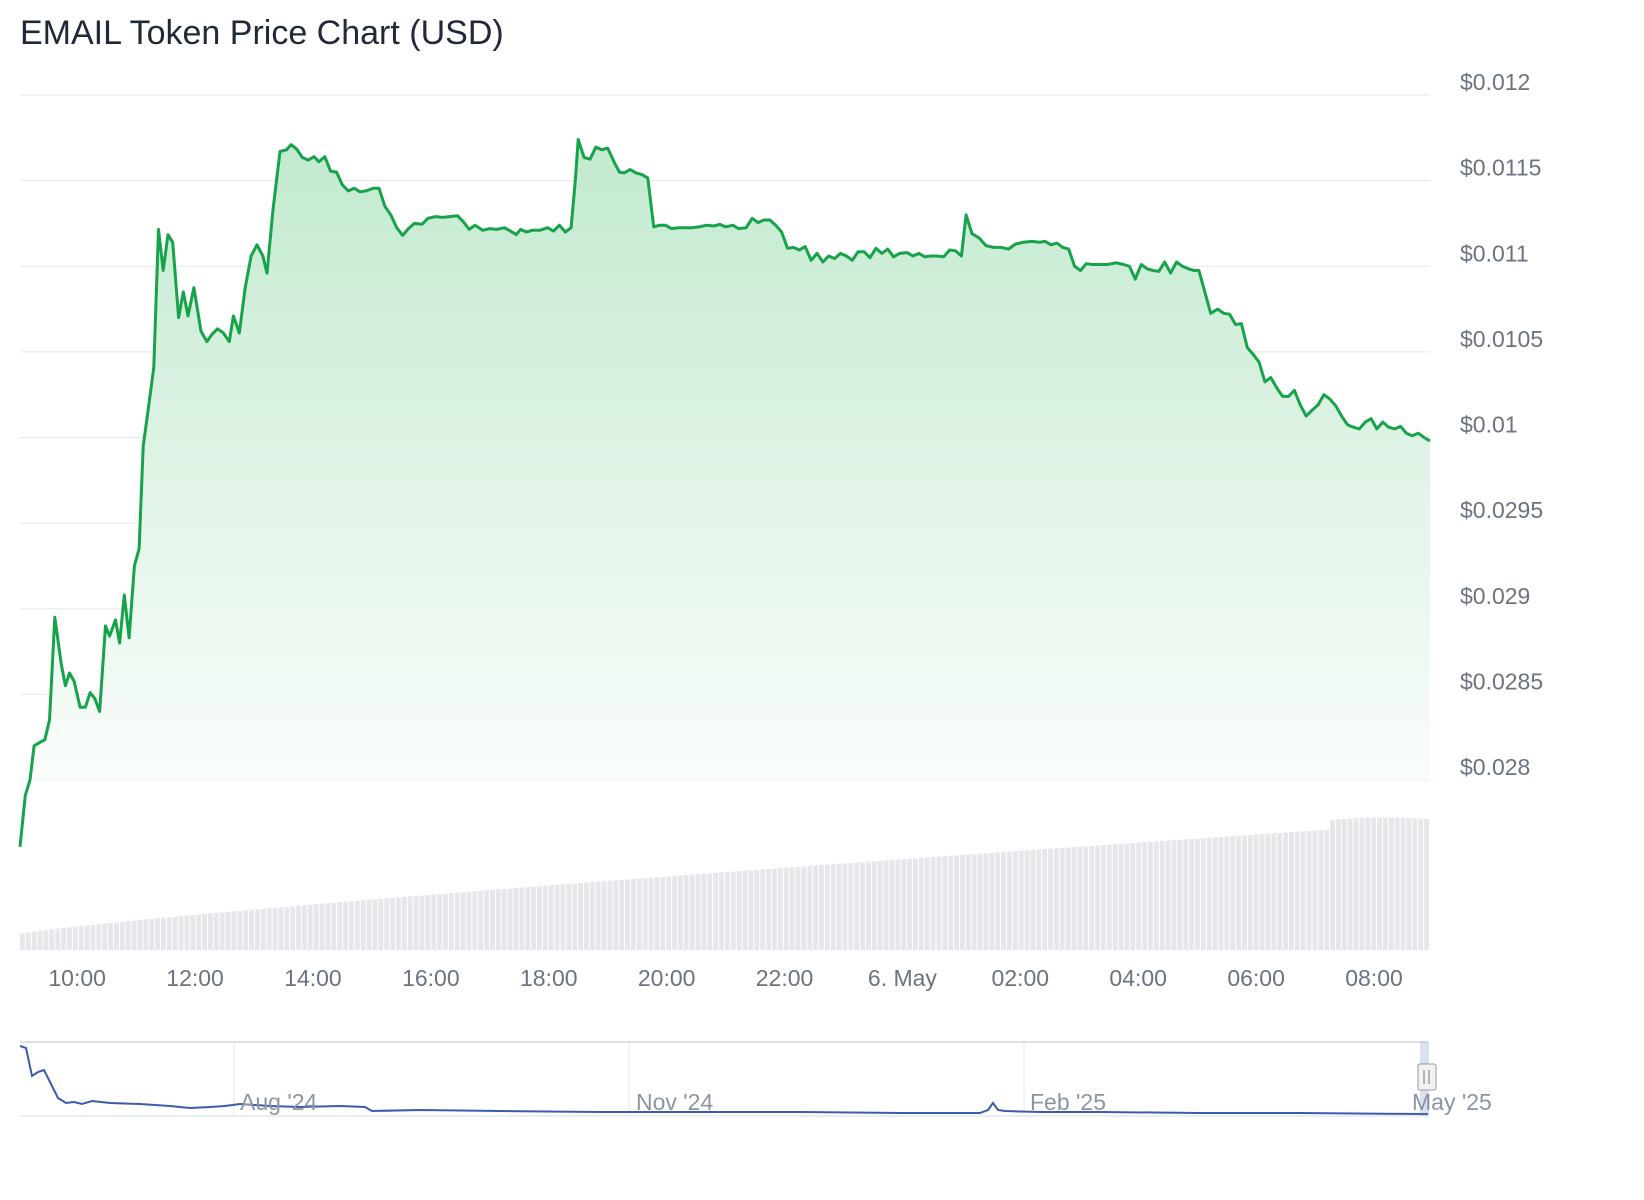  Describe the element at coordinates (1068, 1102) in the screenshot. I see `navigator-label: Feb '25` at that location.